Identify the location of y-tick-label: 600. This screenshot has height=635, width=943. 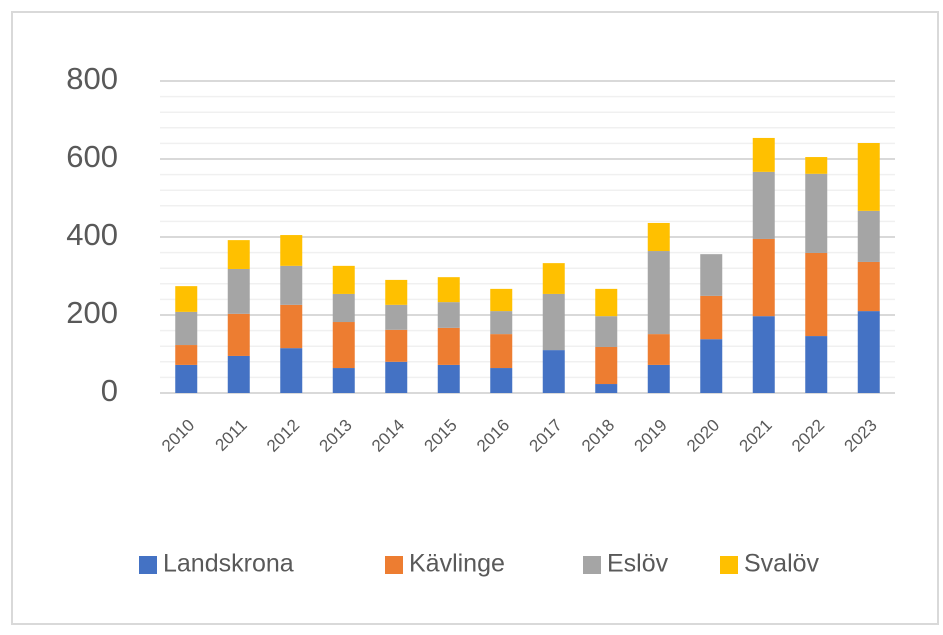
(92, 156).